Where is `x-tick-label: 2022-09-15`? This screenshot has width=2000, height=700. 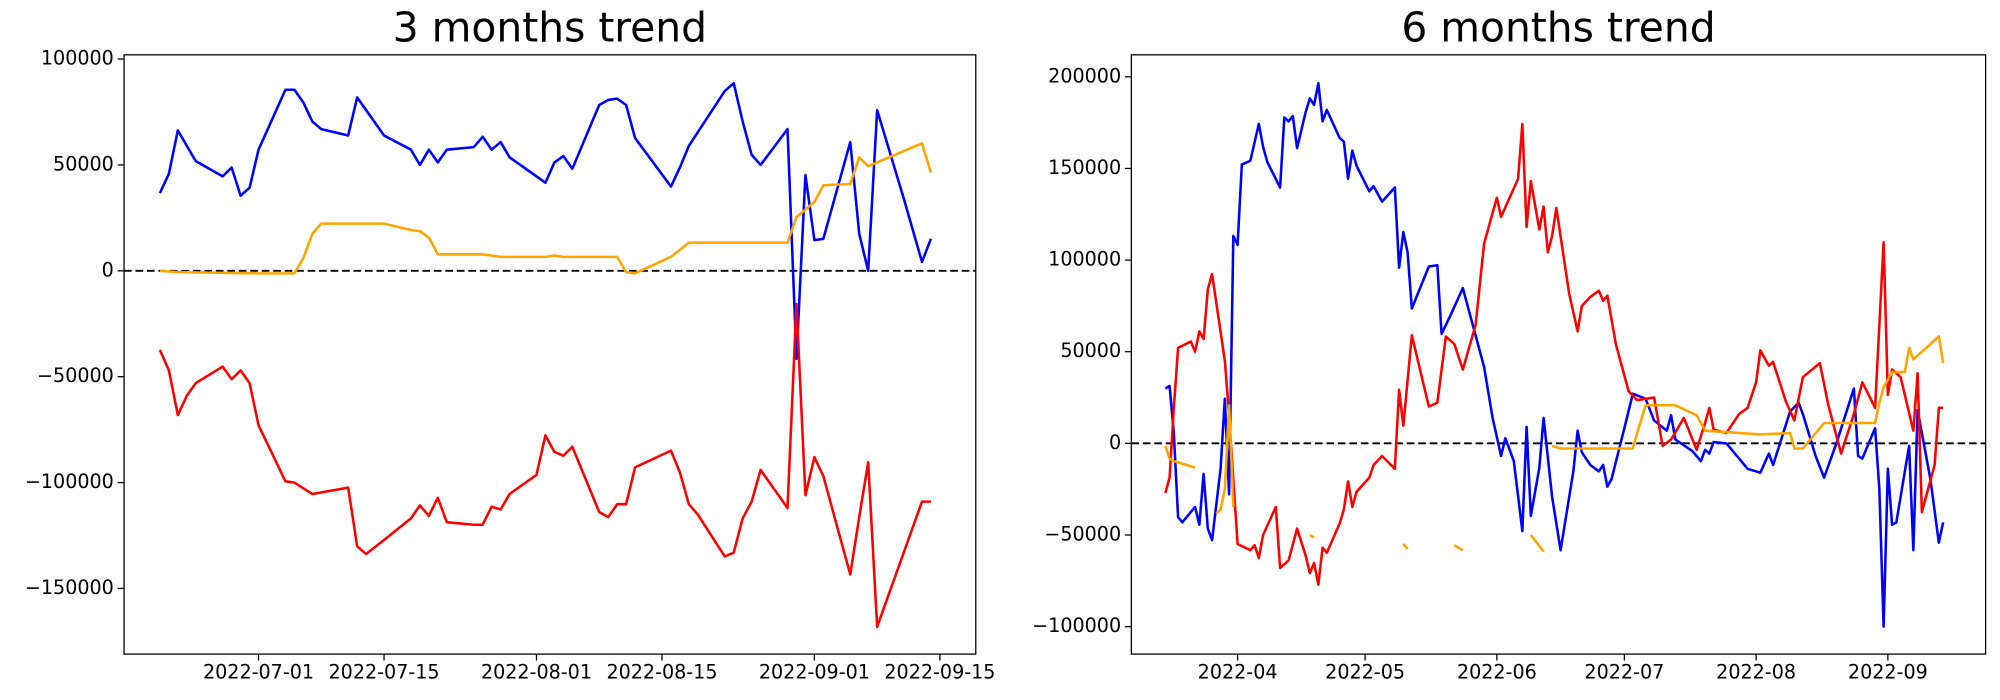 x-tick-label: 2022-09-15 is located at coordinates (939, 672).